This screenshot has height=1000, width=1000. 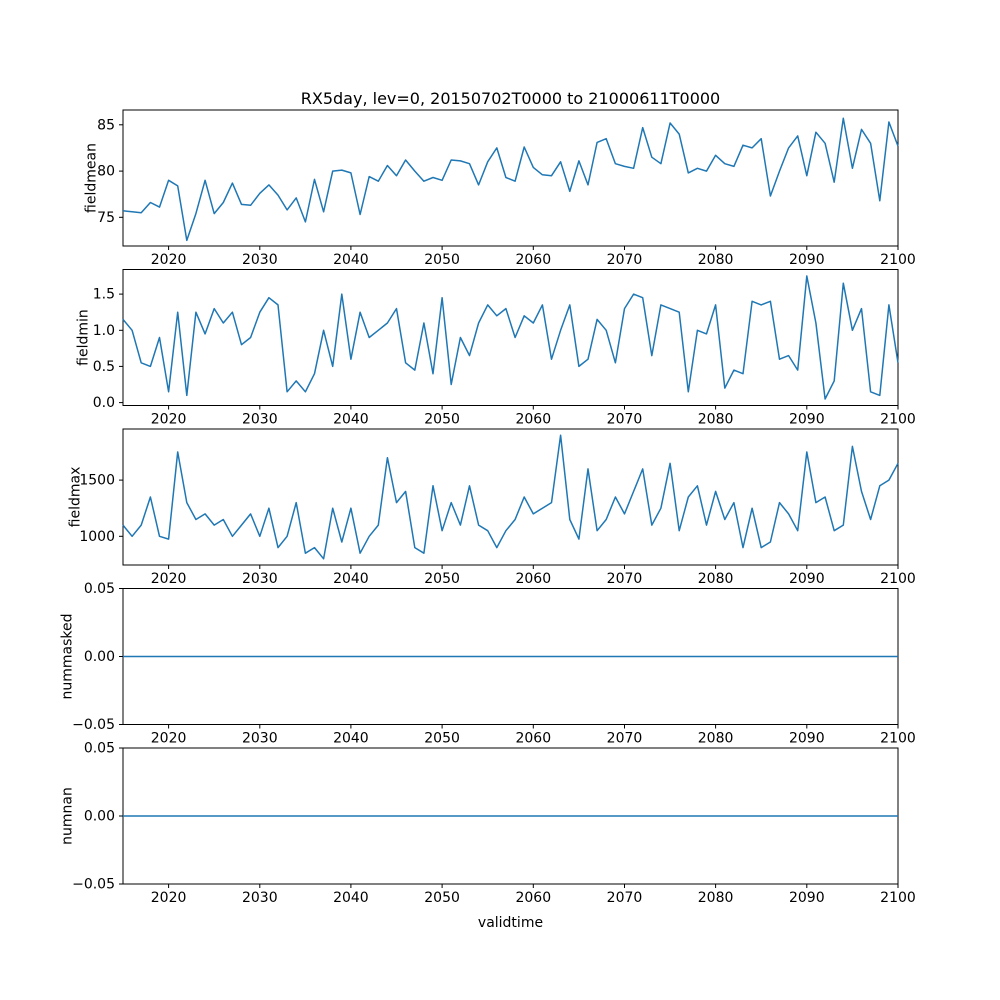 What do you see at coordinates (104, 403) in the screenshot?
I see `y-tick-label: 0.0` at bounding box center [104, 403].